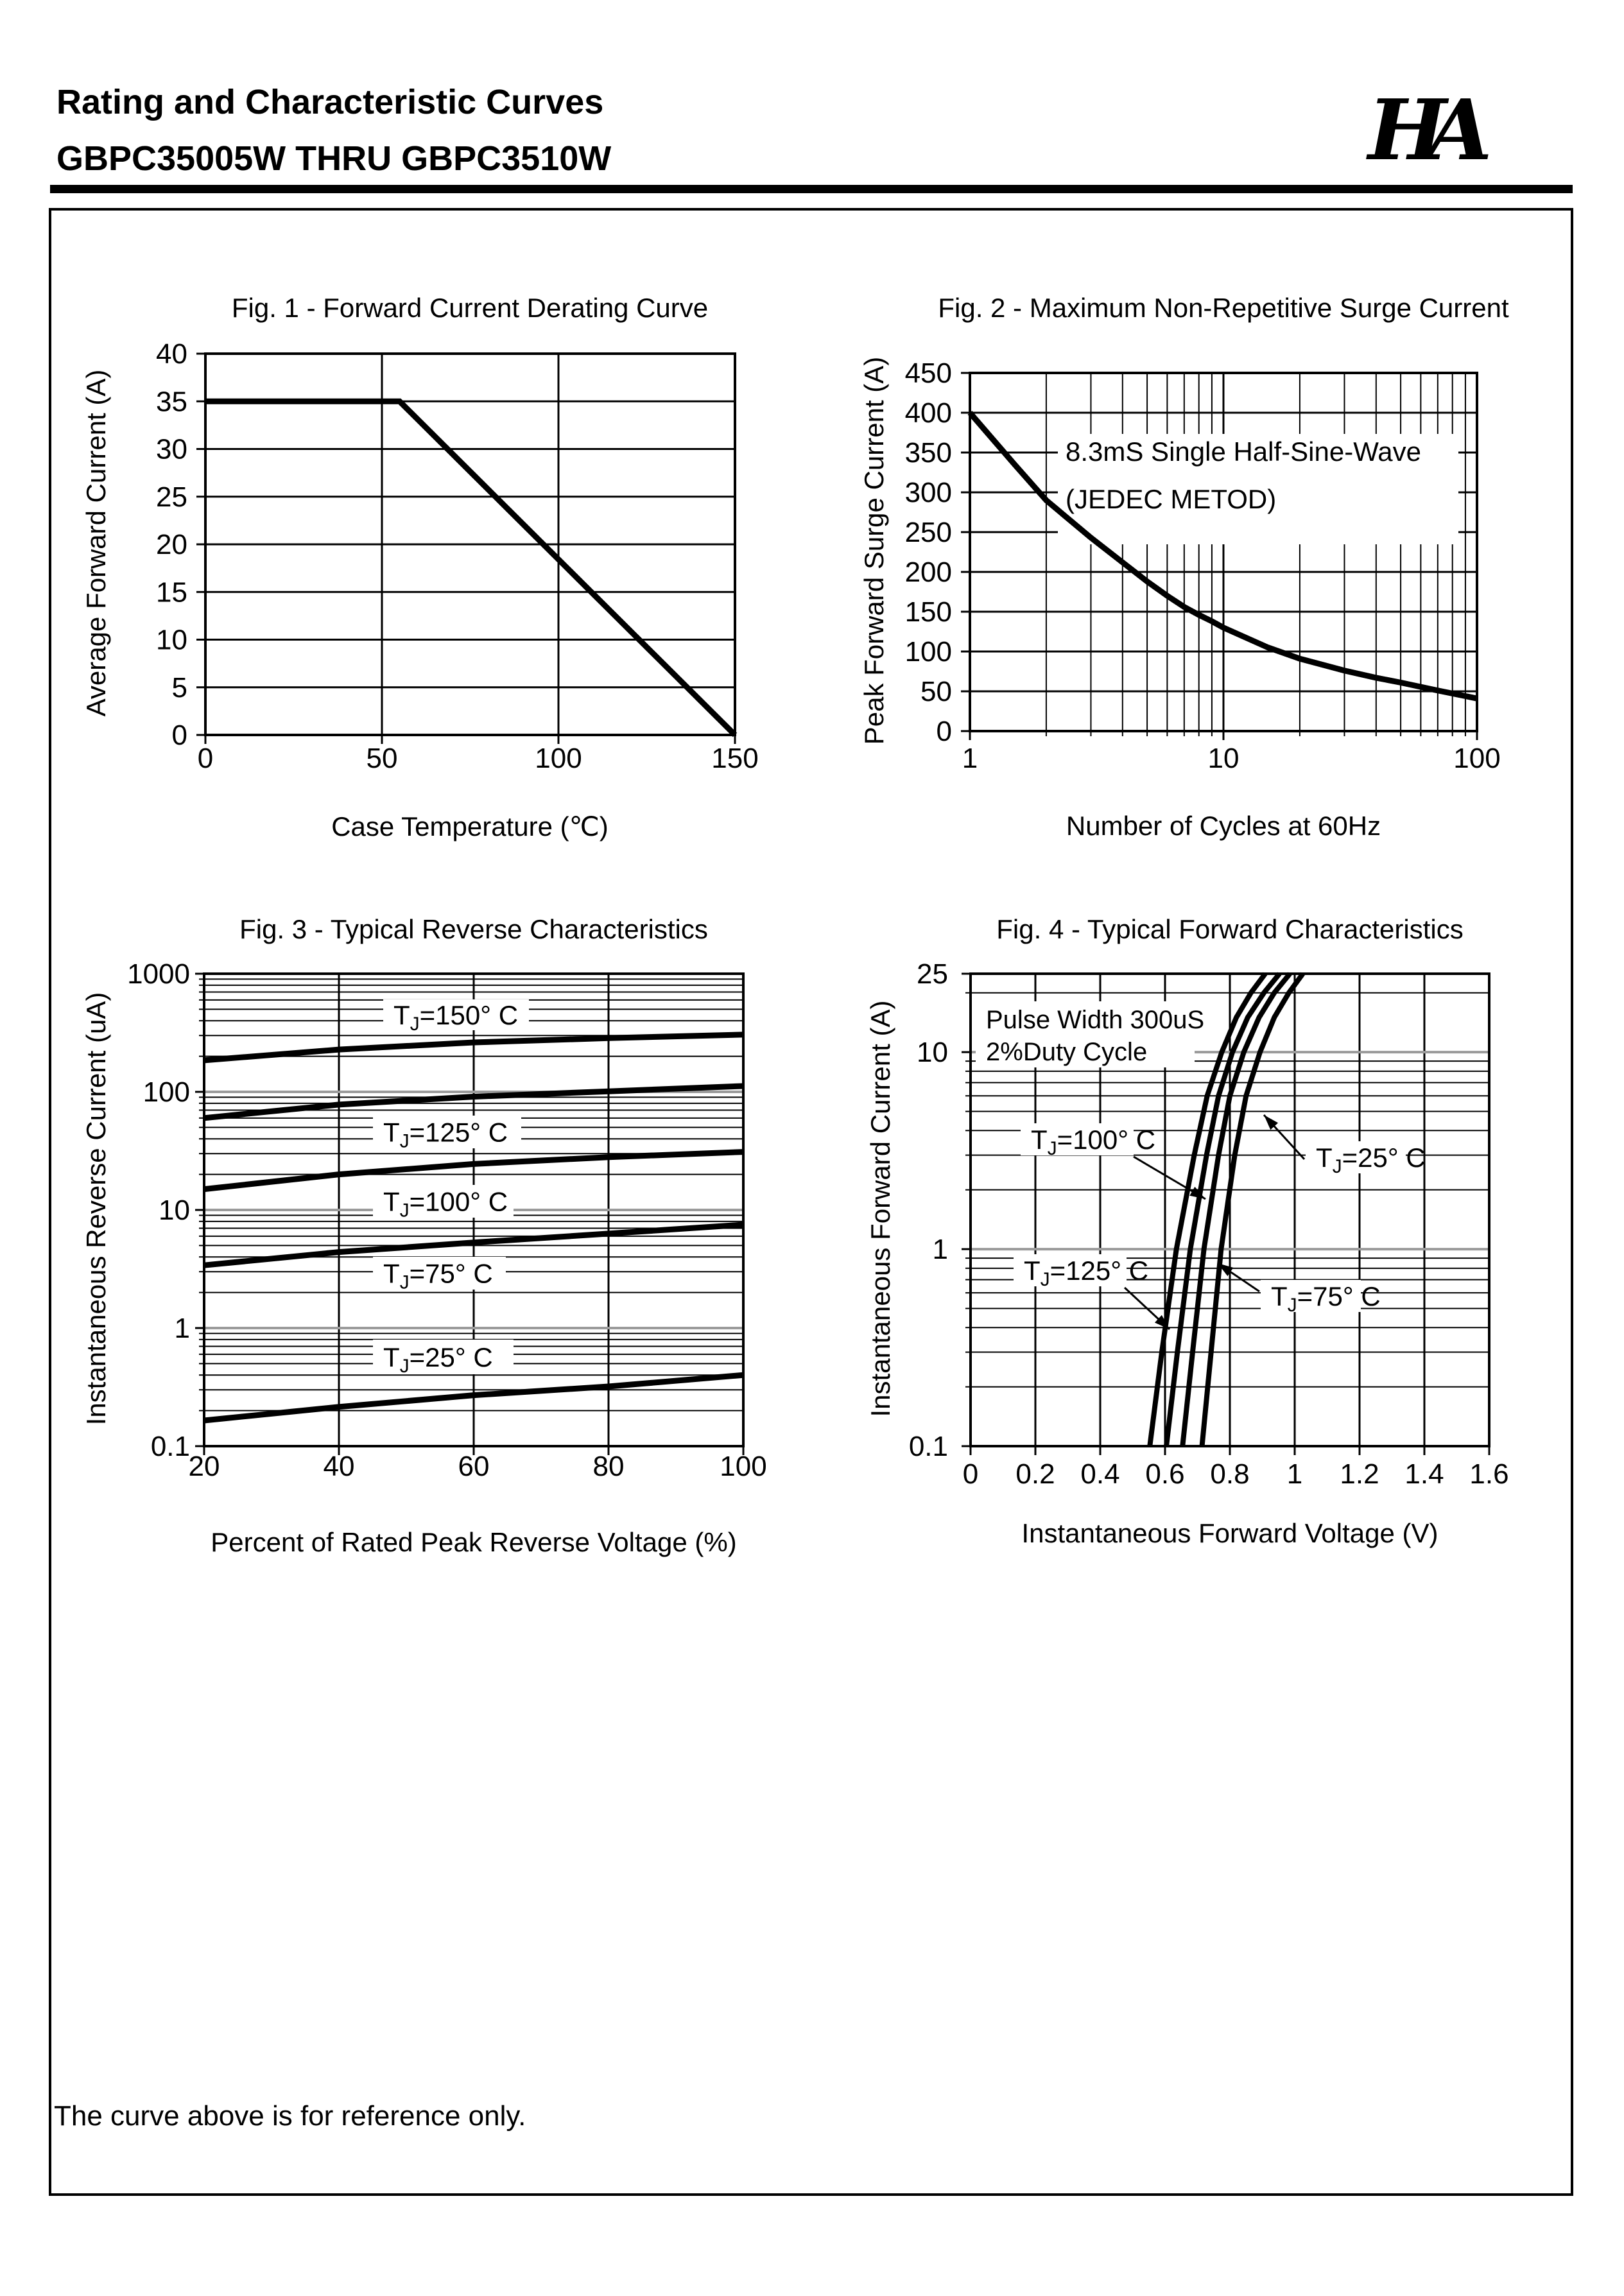  Describe the element at coordinates (928, 492) in the screenshot. I see `fig2-ytick-label: 300` at that location.